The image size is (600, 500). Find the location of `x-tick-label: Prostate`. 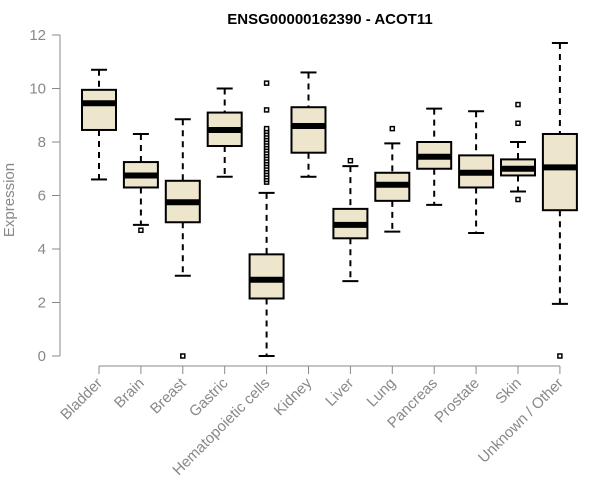

x-tick-label: Prostate is located at coordinates (457, 401).